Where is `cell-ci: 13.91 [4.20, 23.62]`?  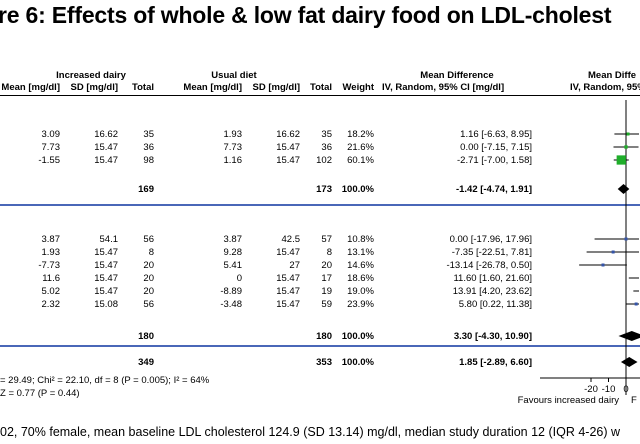
cell-ci: 13.91 [4.20, 23.62] is located at coordinates (492, 291).